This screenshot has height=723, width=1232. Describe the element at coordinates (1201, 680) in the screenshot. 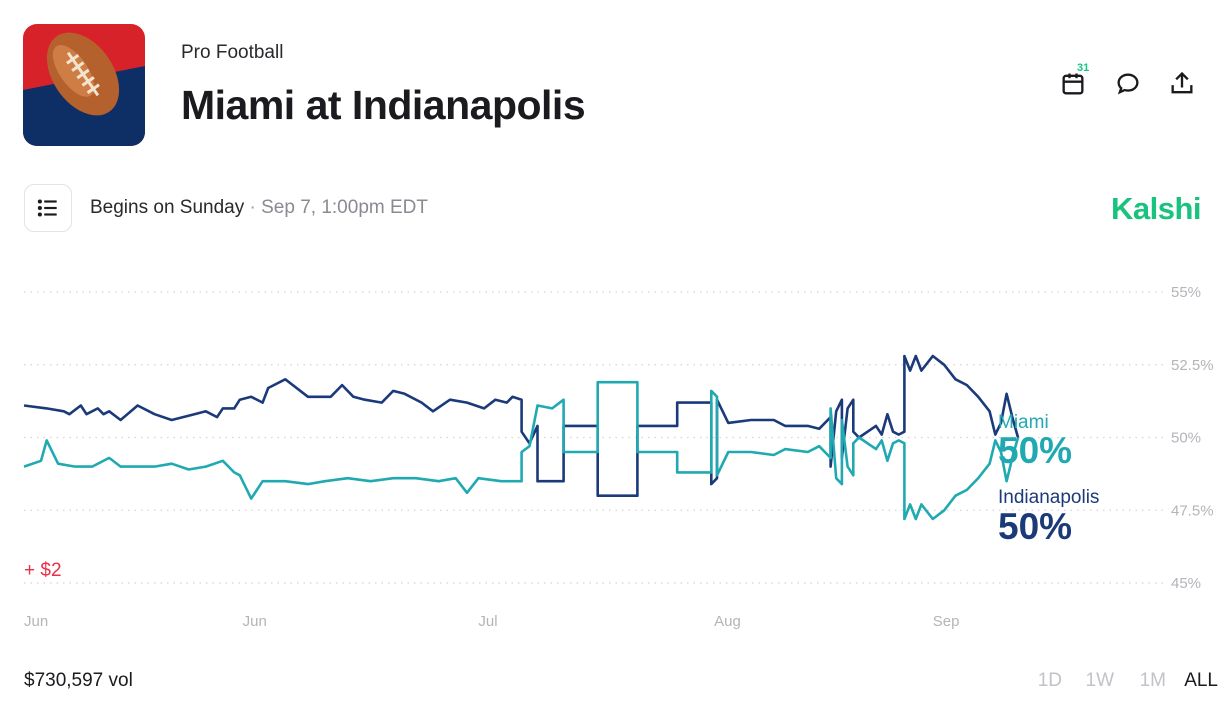

I see `range-all-button: ALL` at that location.